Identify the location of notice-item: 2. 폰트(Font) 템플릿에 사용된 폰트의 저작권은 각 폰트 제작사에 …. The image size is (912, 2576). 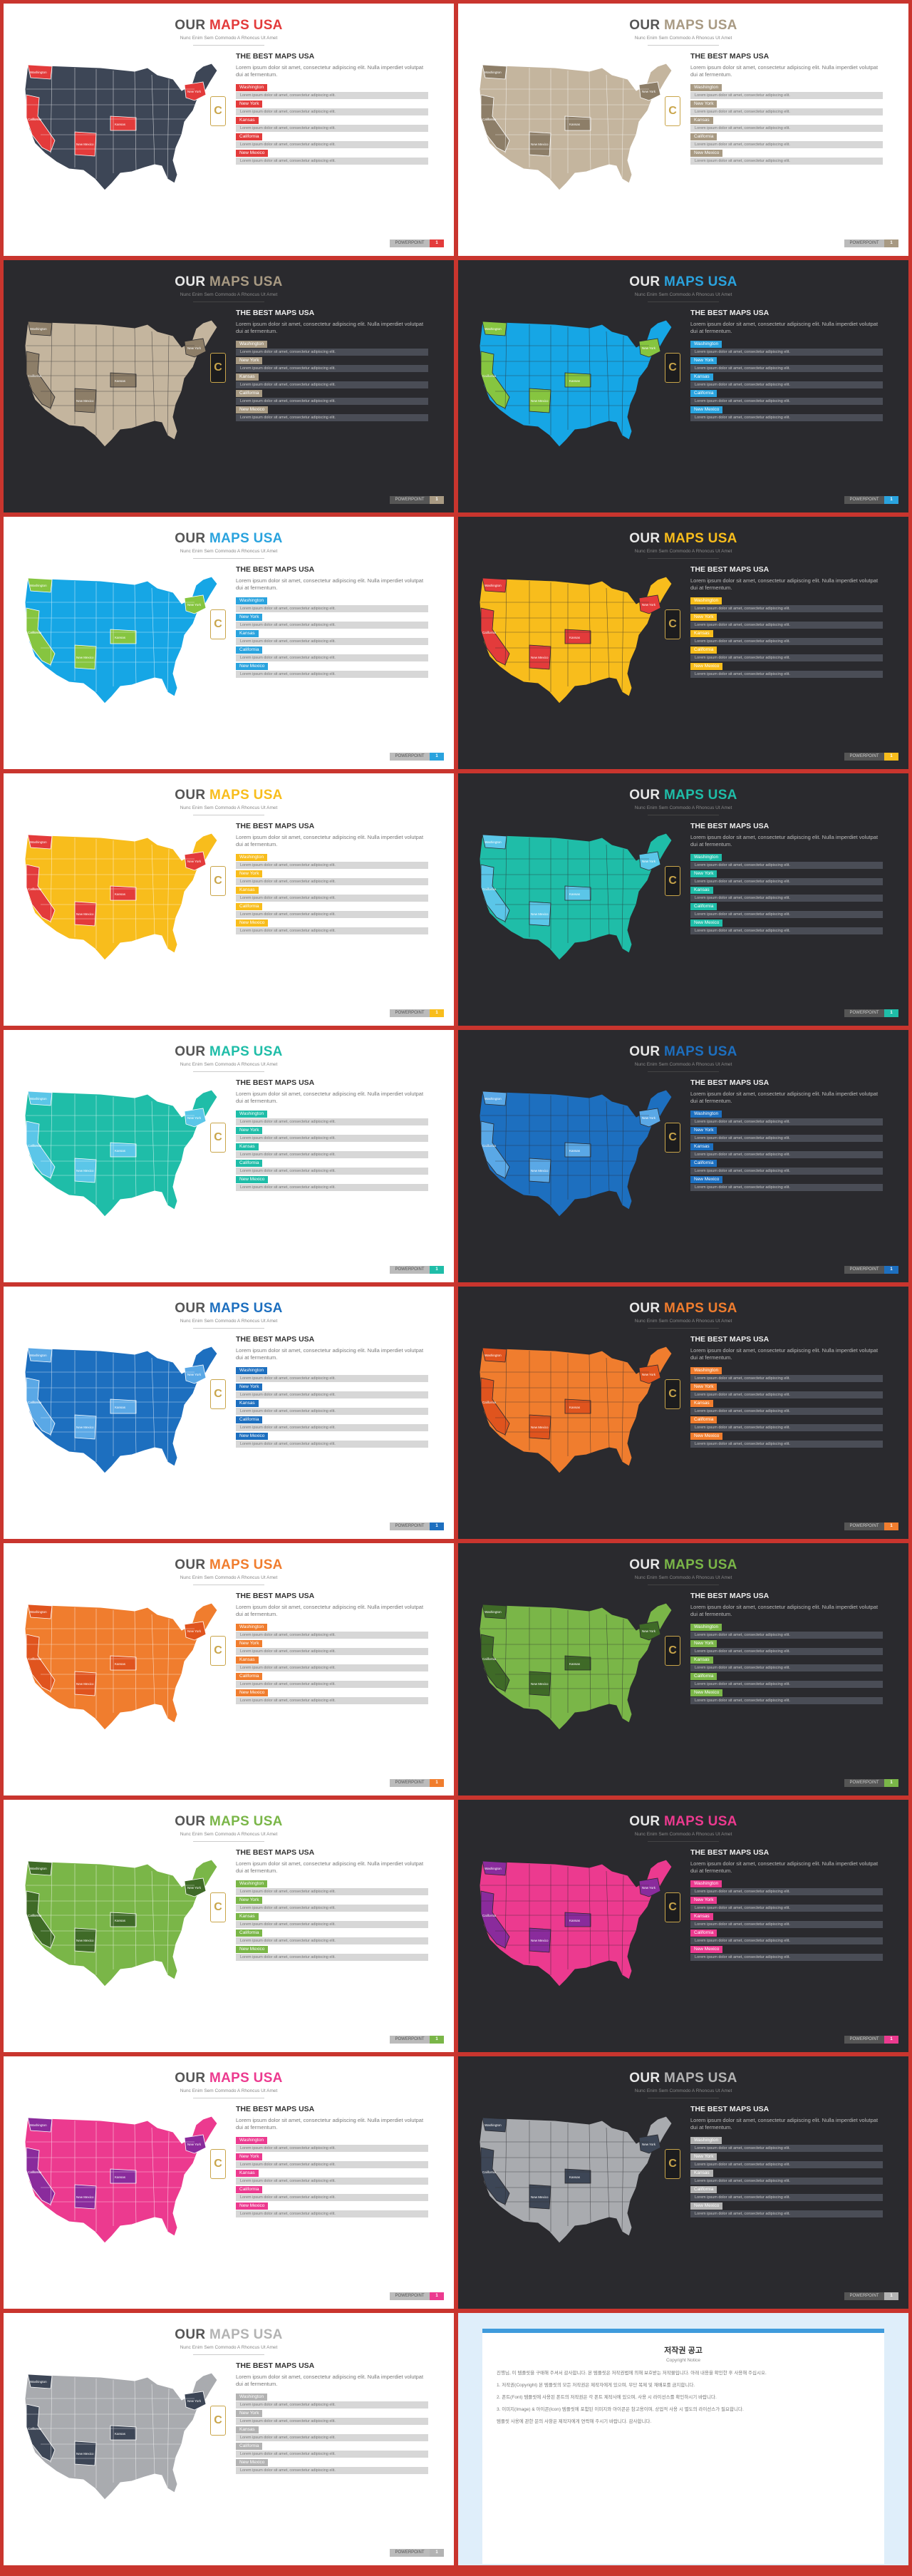
(607, 2397).